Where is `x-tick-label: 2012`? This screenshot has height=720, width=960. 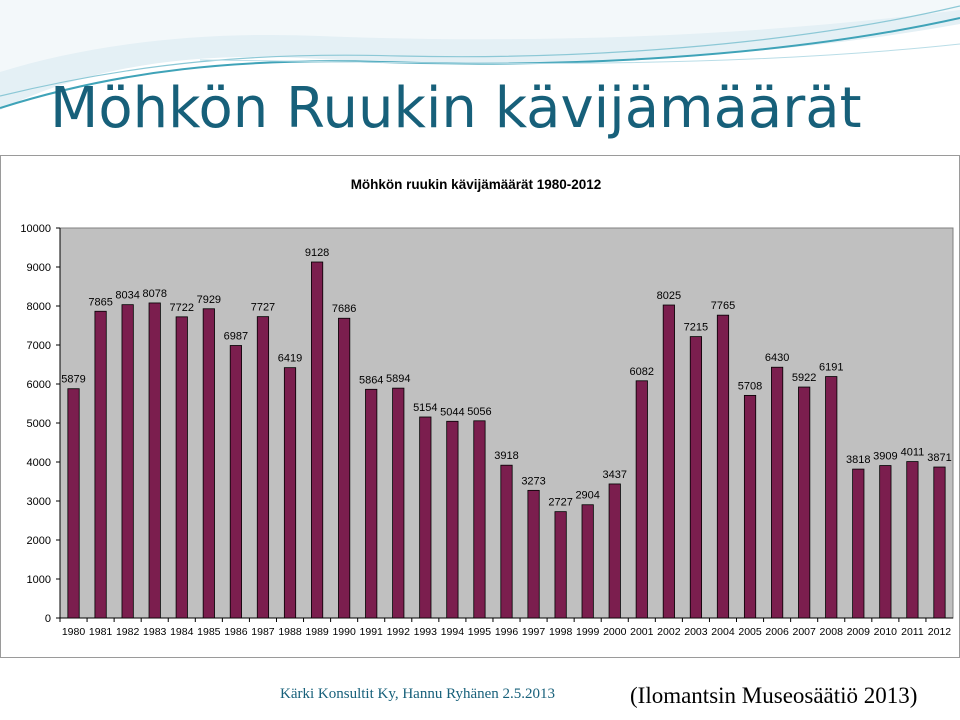
x-tick-label: 2012 is located at coordinates (940, 632).